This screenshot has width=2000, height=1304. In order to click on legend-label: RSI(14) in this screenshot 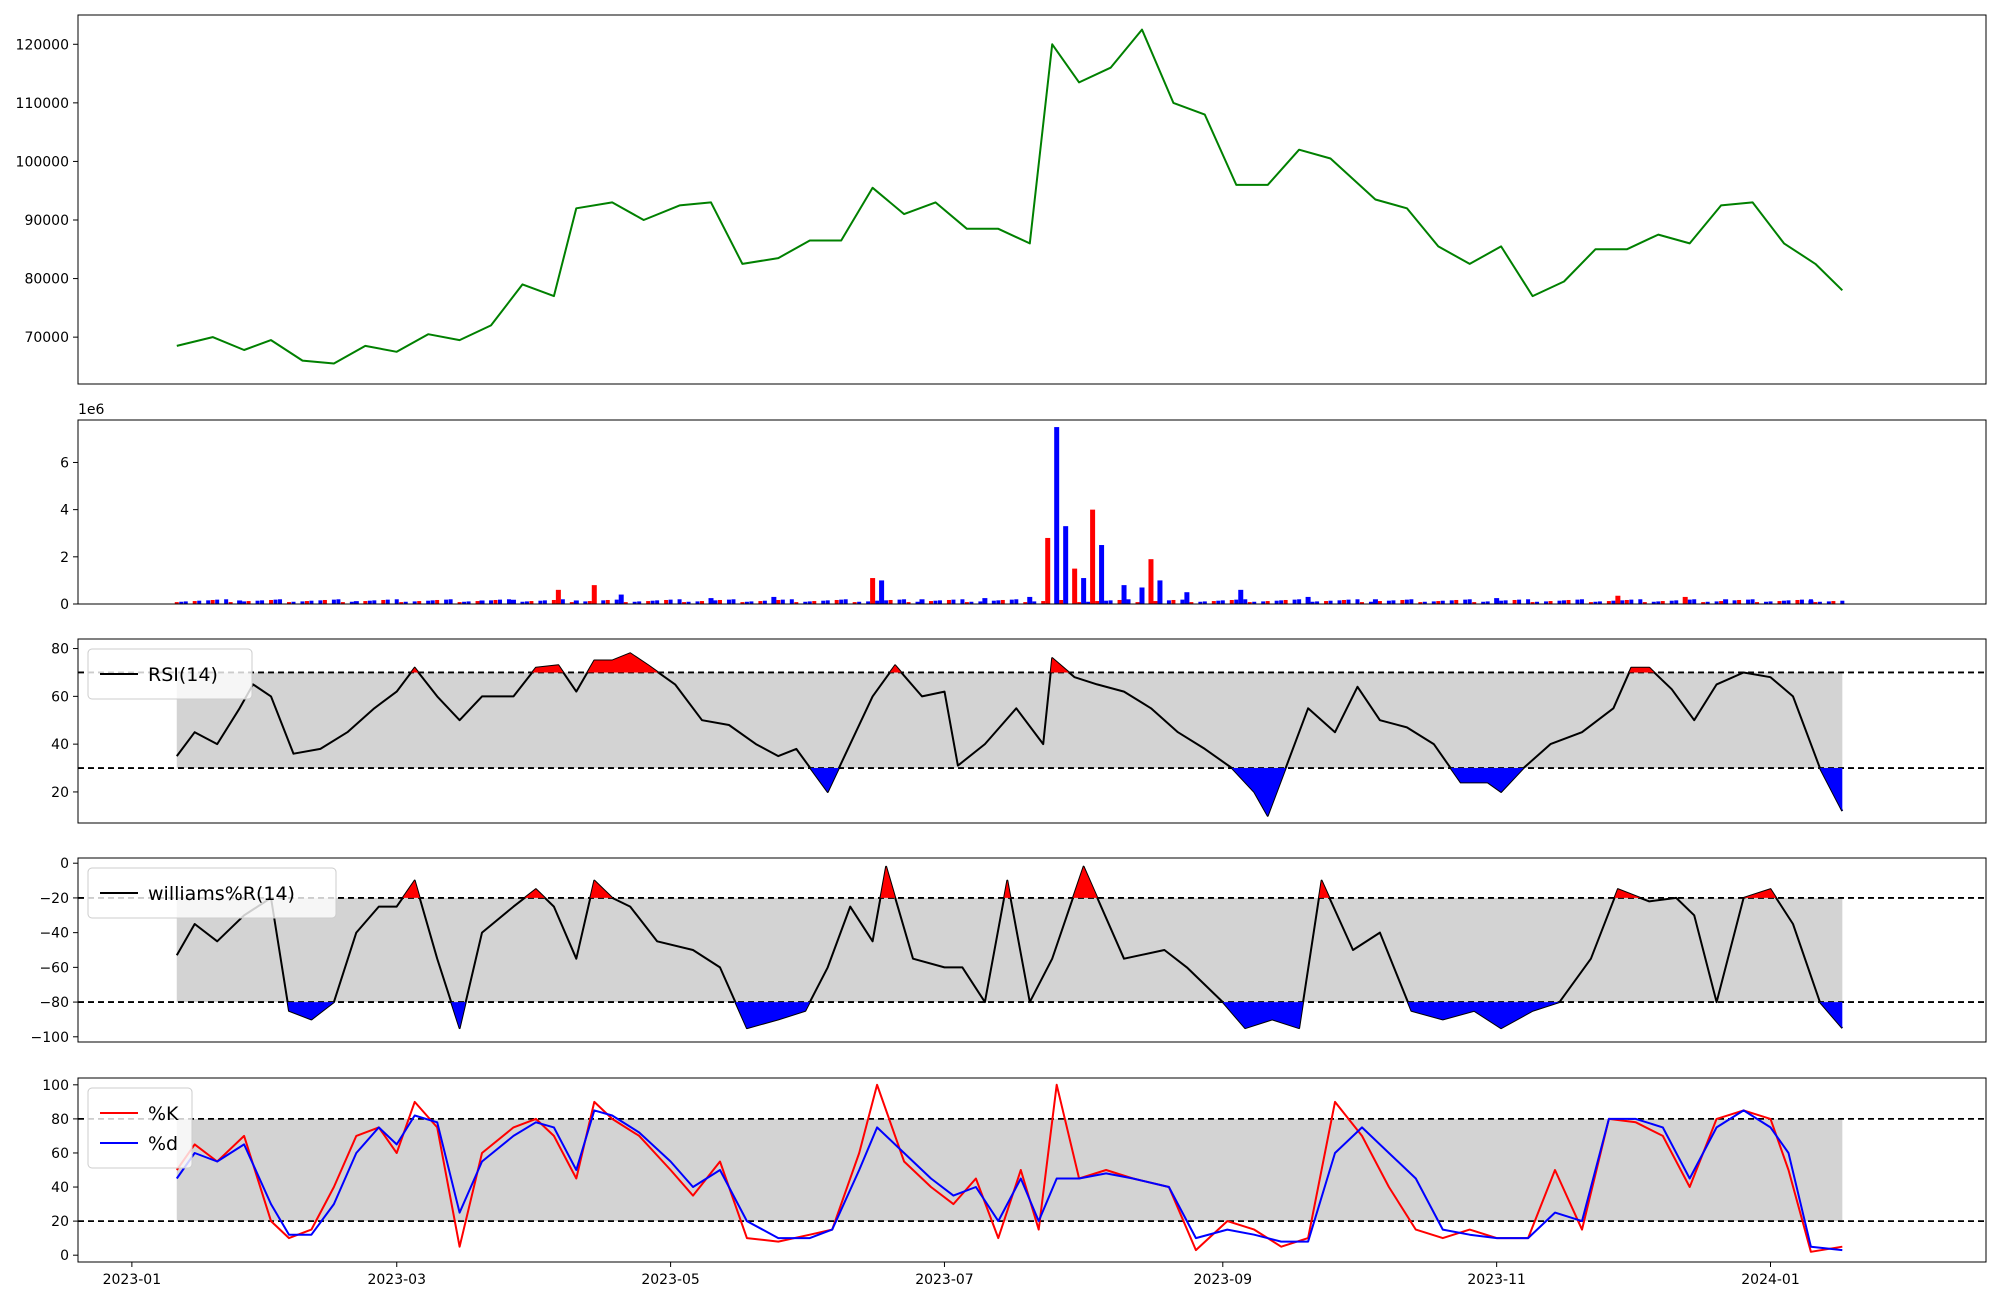, I will do `click(183, 675)`.